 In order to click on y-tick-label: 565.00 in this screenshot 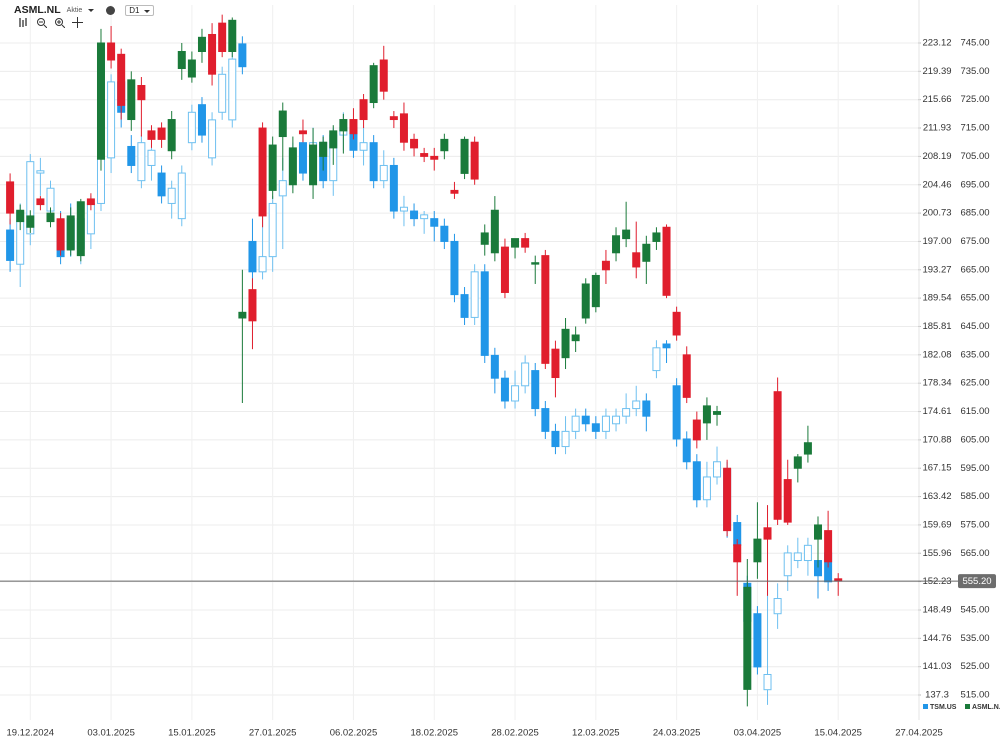, I will do `click(974, 553)`.